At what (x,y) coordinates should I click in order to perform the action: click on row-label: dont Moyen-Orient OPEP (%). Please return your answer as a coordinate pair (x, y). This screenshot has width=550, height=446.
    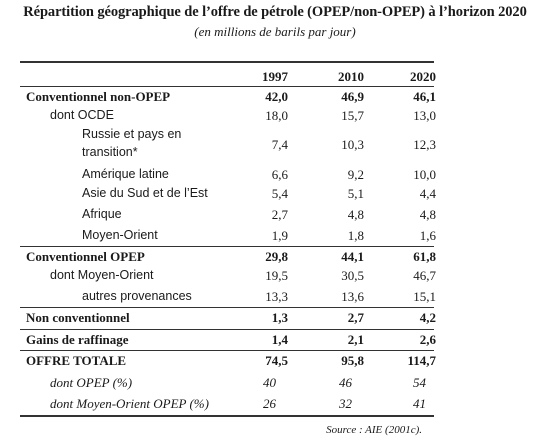
    Looking at the image, I should click on (129, 403).